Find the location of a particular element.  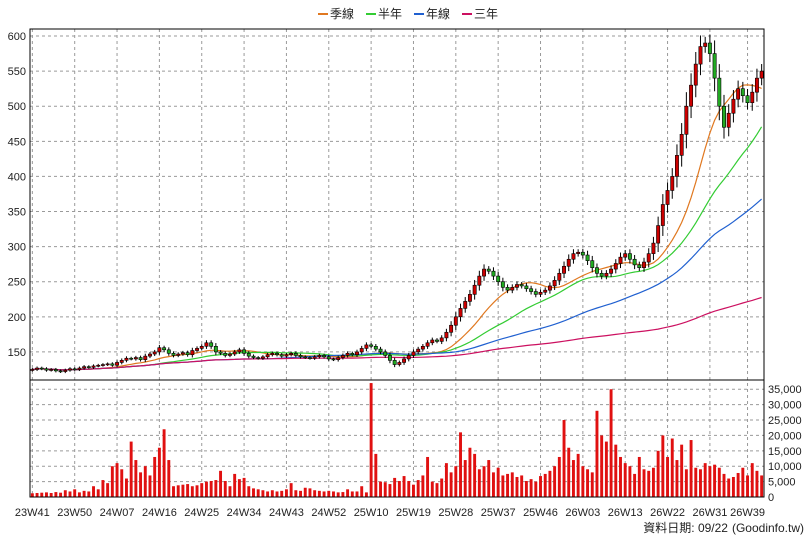

footer-prefix: 資料日期: is located at coordinates (670, 528).